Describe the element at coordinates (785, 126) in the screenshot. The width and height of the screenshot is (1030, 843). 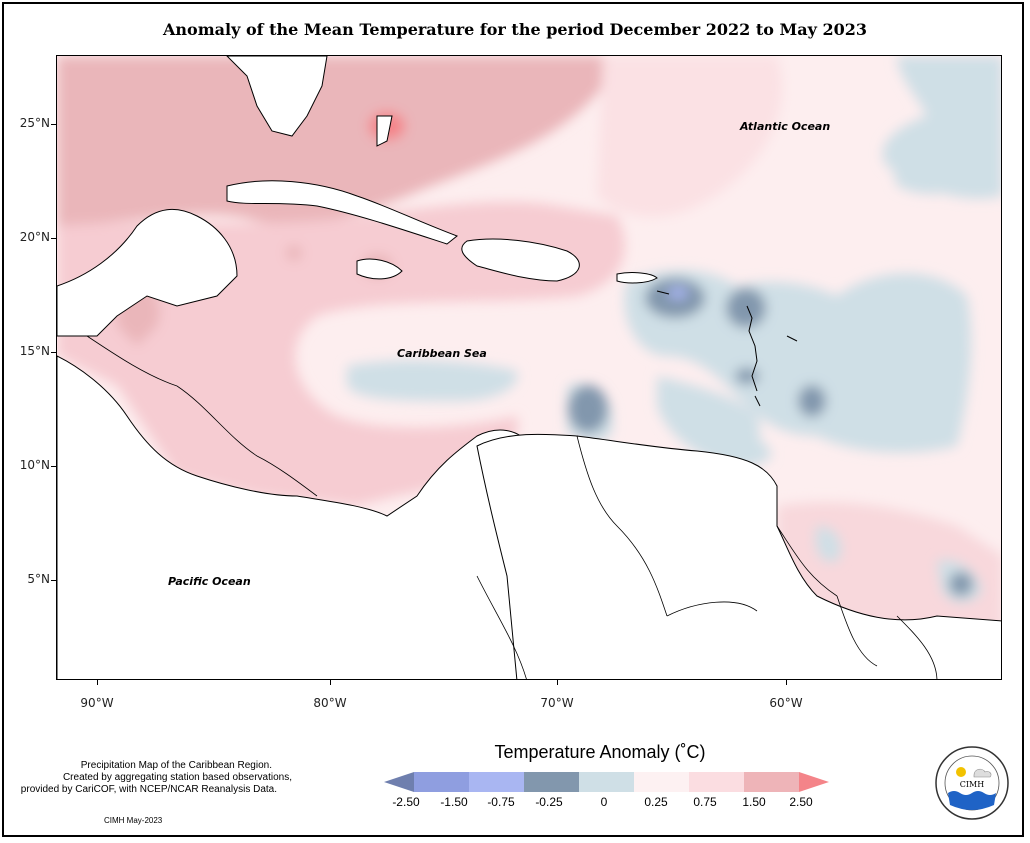
I see `atlantic-ocean-label: Atlantic Ocean` at that location.